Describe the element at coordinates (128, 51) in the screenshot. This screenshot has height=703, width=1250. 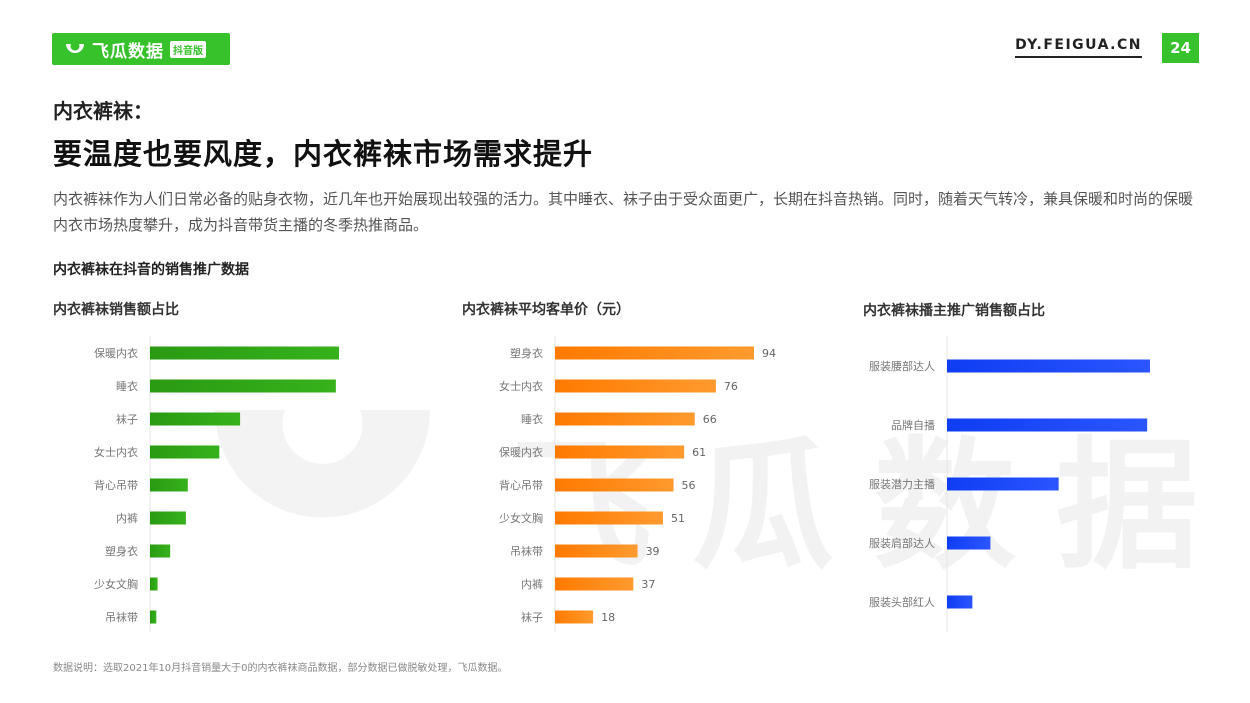
I see `logo-text: 飞瓜数据` at that location.